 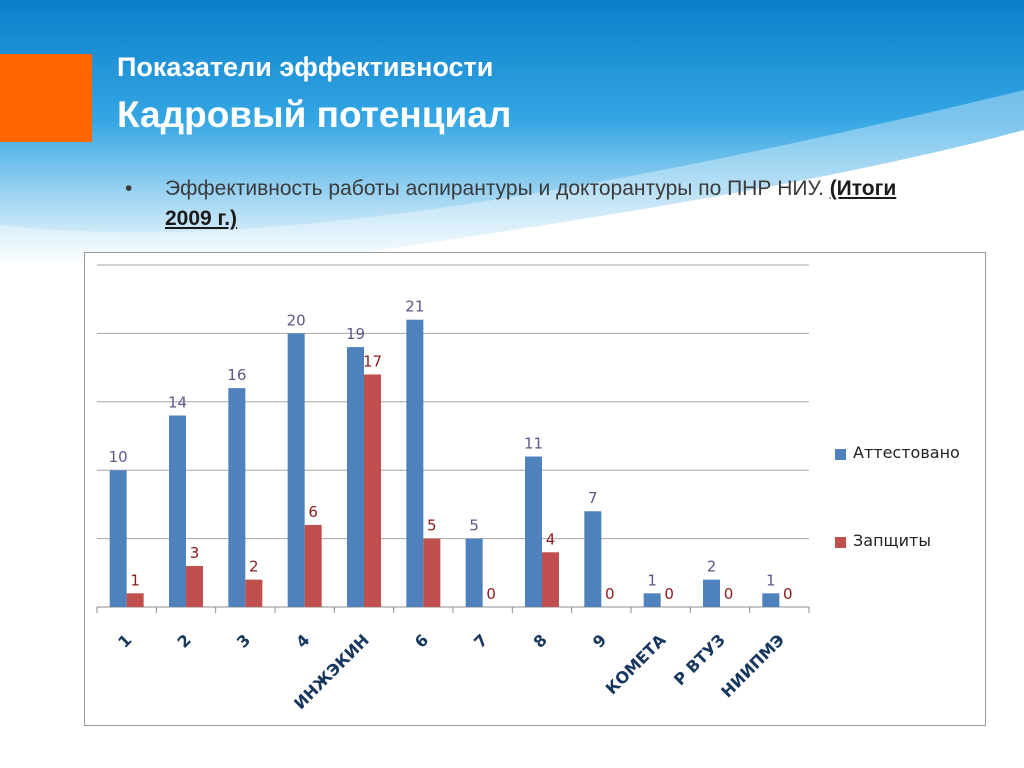 What do you see at coordinates (243, 640) in the screenshot?
I see `x-tick-label: 3` at bounding box center [243, 640].